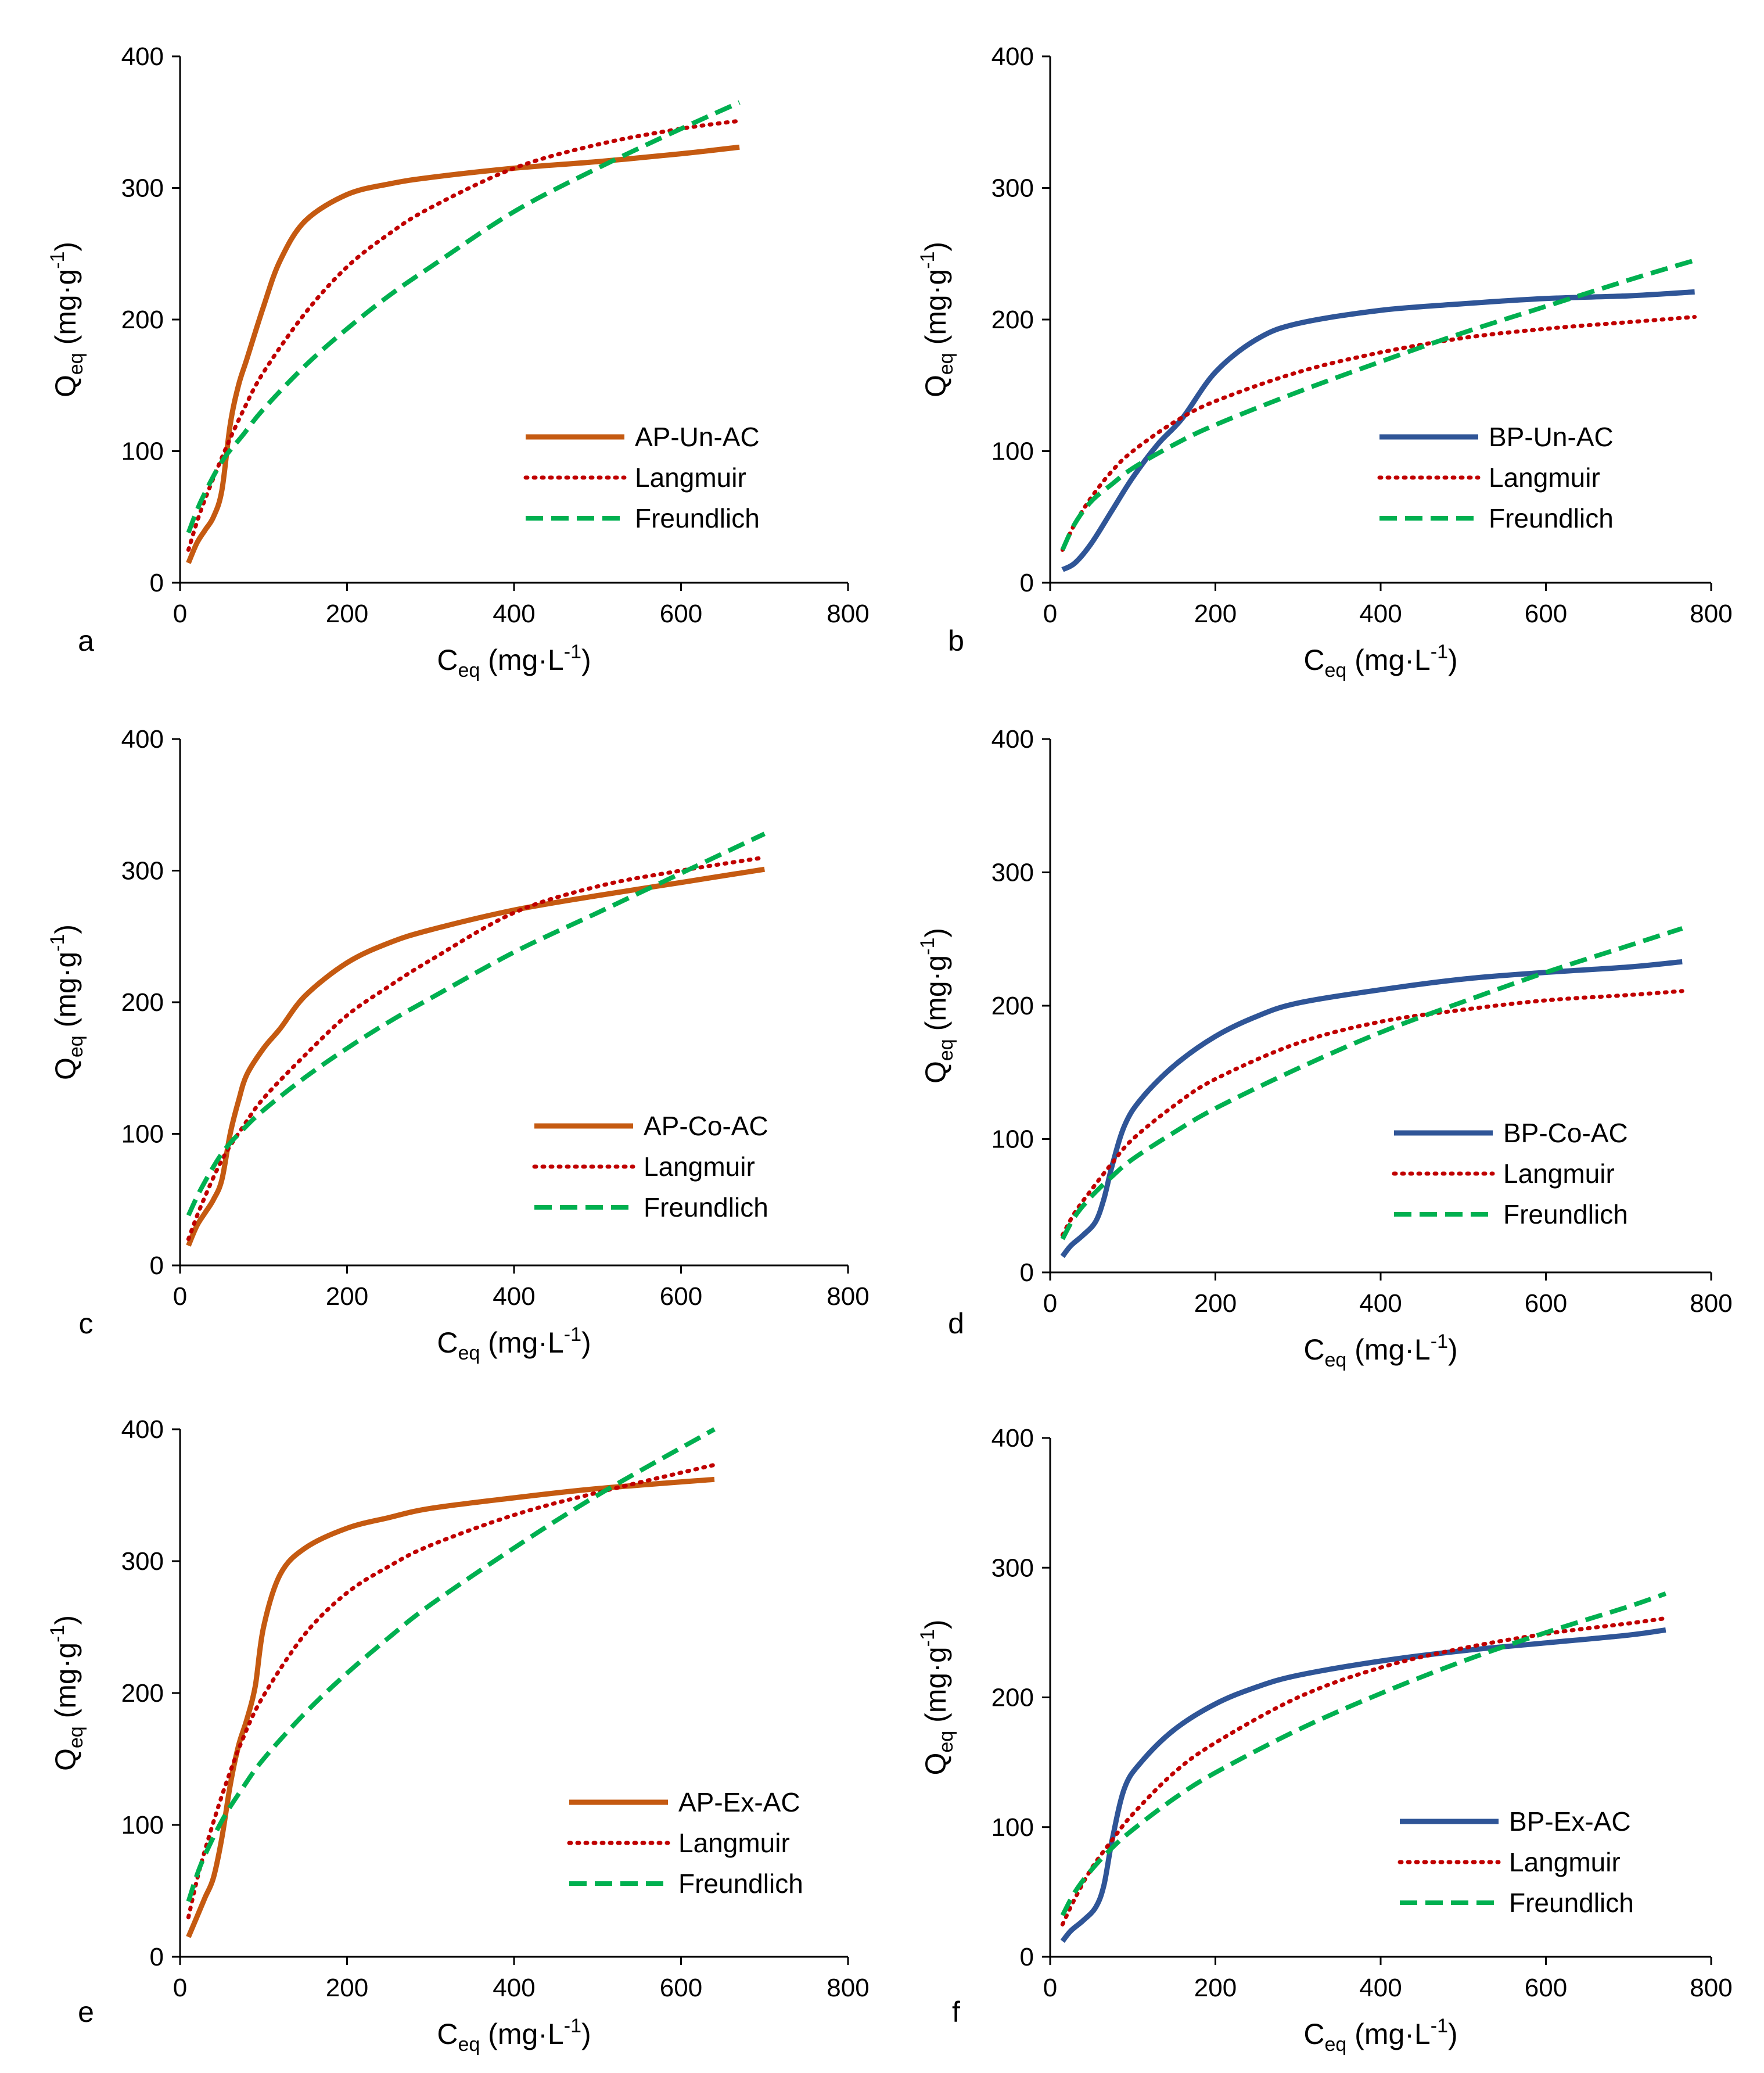 This screenshot has height=2073, width=1764. I want to click on legend: AP-Co-AC Langmuir Freundlich, so click(650, 1166).